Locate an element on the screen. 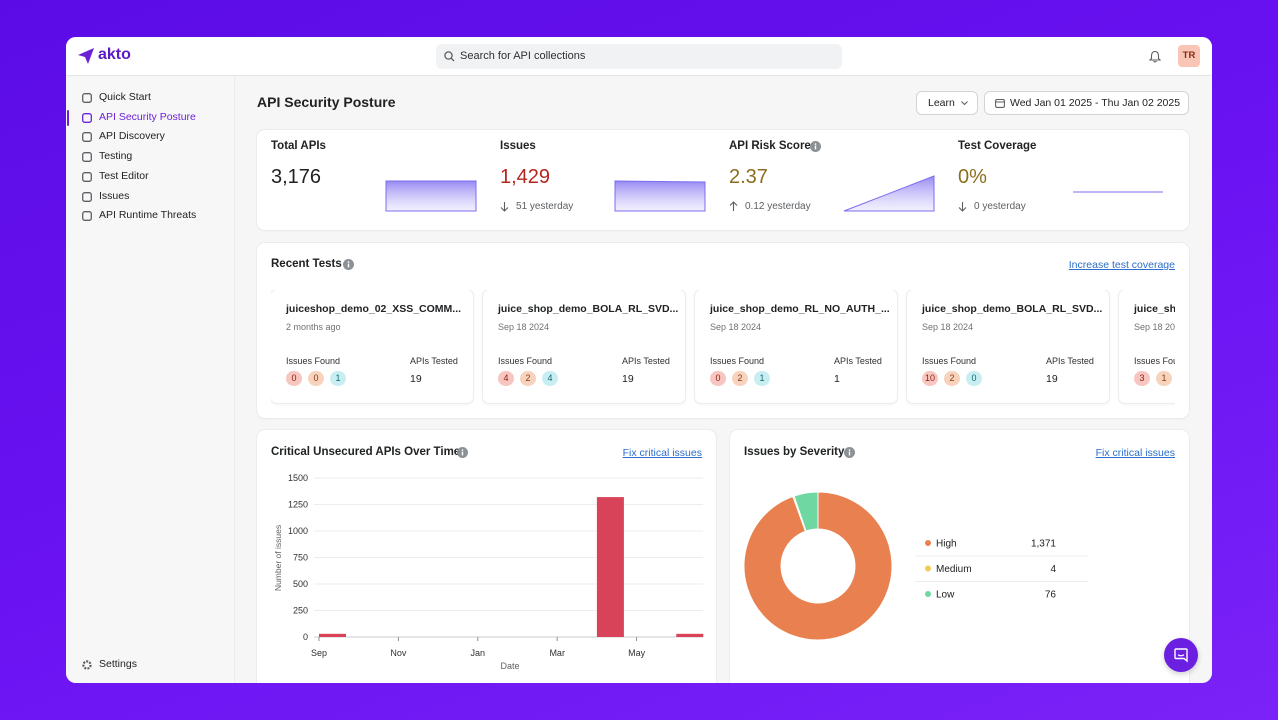  legend-label: High is located at coordinates (946, 544).